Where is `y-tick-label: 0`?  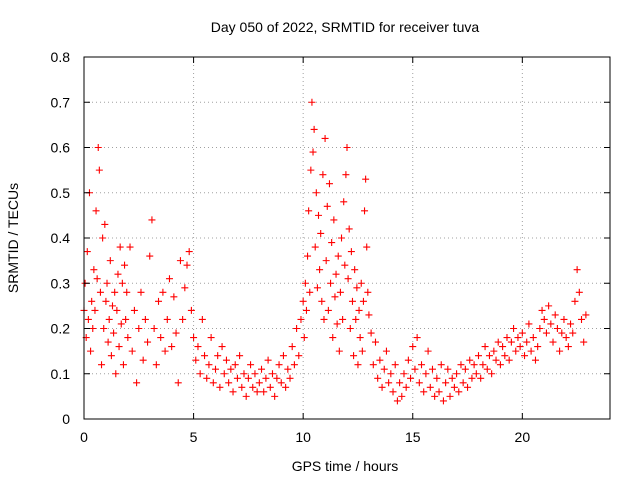
y-tick-label: 0 is located at coordinates (66, 419).